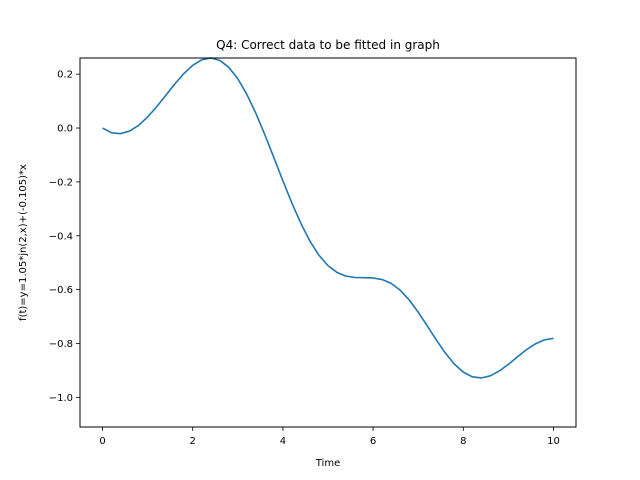 The image size is (640, 480). Describe the element at coordinates (23, 242) in the screenshot. I see `y-axis-label: f(t)=y=1.05*jn(2,x)+(-0.105)*x` at that location.